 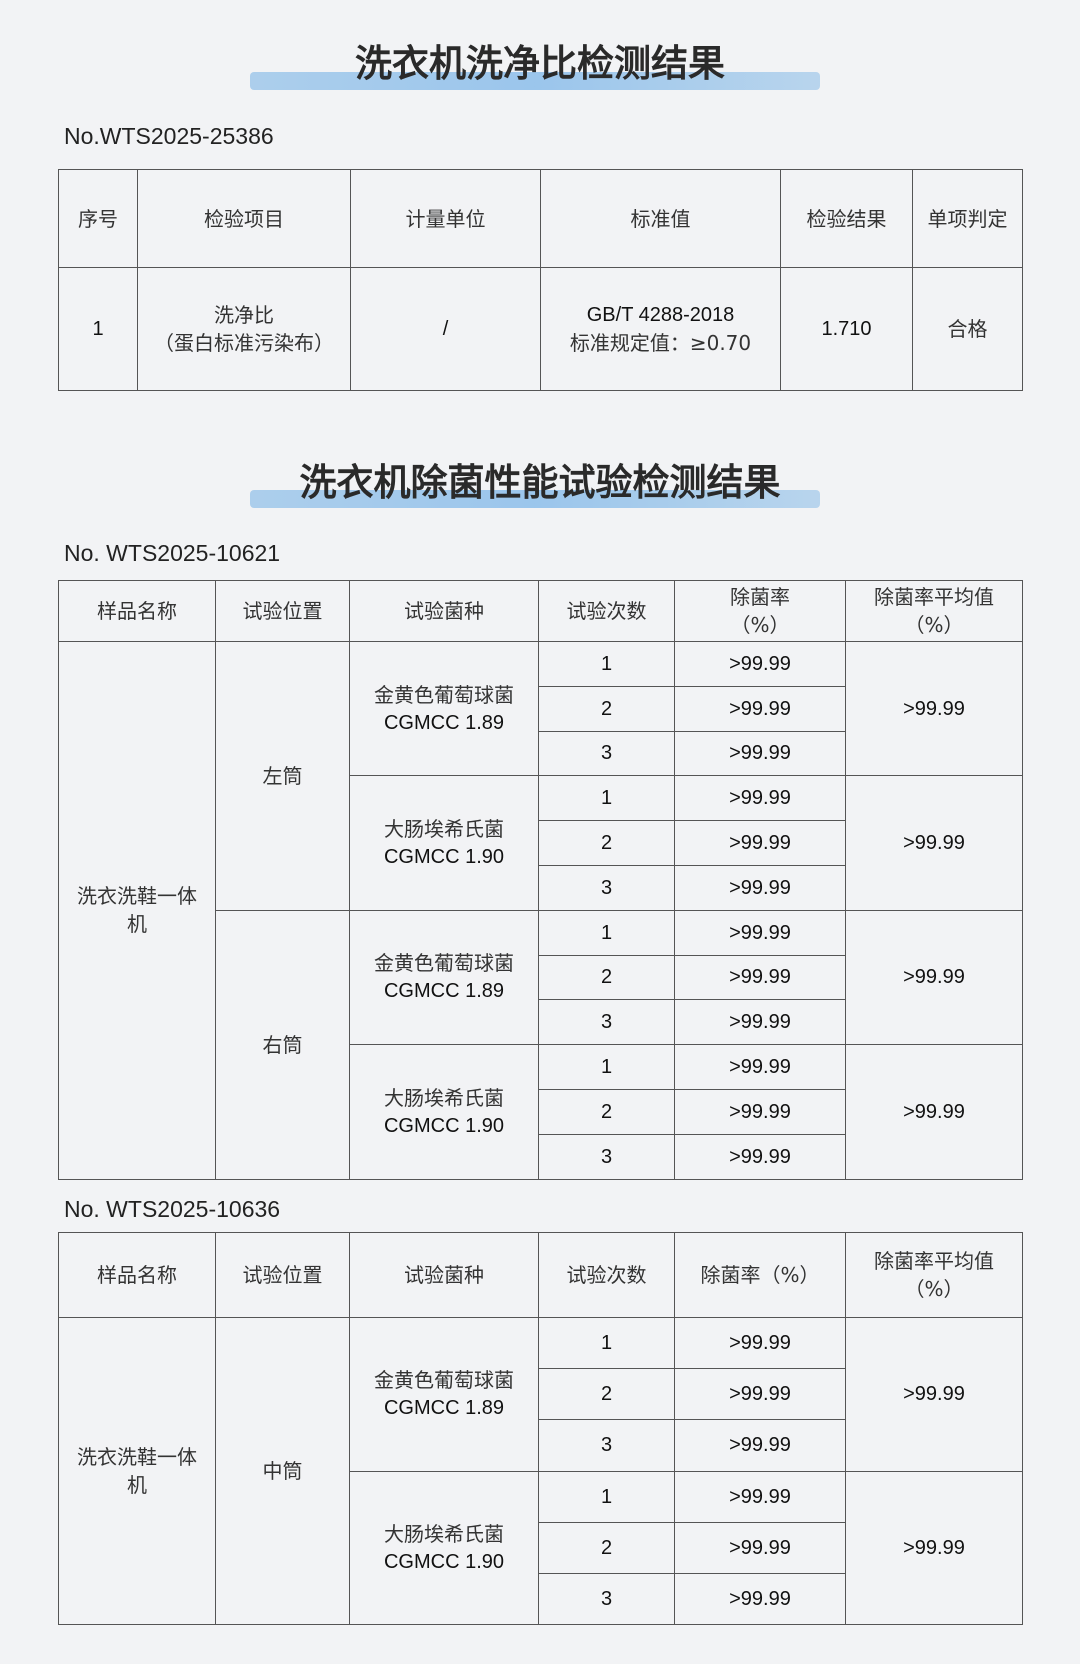 What do you see at coordinates (244, 218) in the screenshot?
I see `header-cell: 检验项目` at bounding box center [244, 218].